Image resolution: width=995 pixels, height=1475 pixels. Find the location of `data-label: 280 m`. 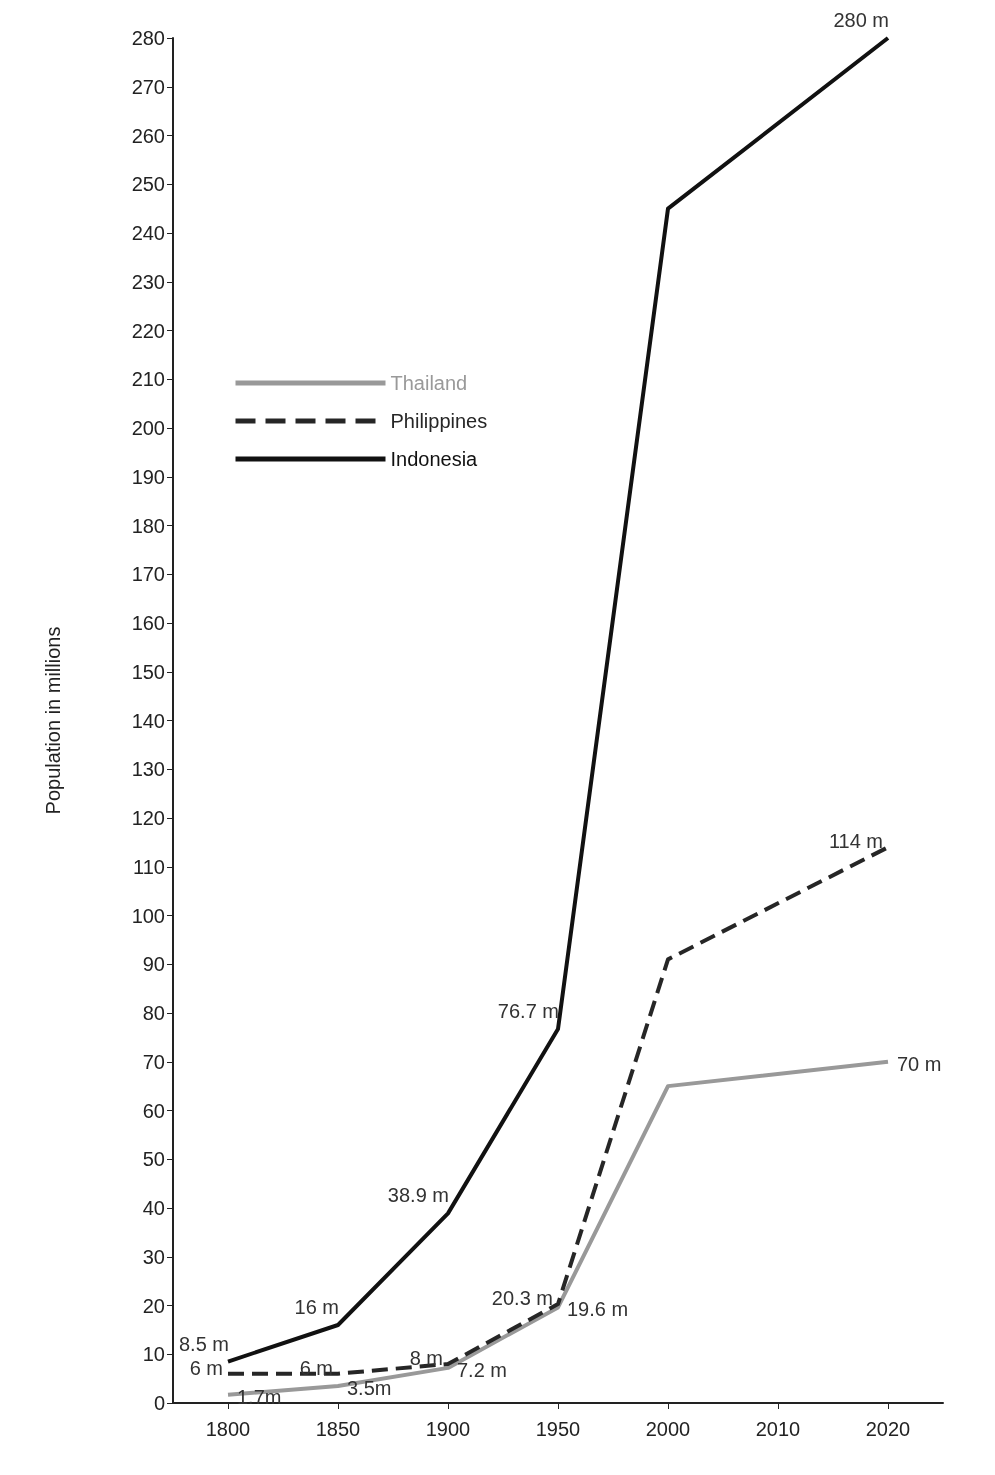

data-label: 280 m is located at coordinates (861, 20).